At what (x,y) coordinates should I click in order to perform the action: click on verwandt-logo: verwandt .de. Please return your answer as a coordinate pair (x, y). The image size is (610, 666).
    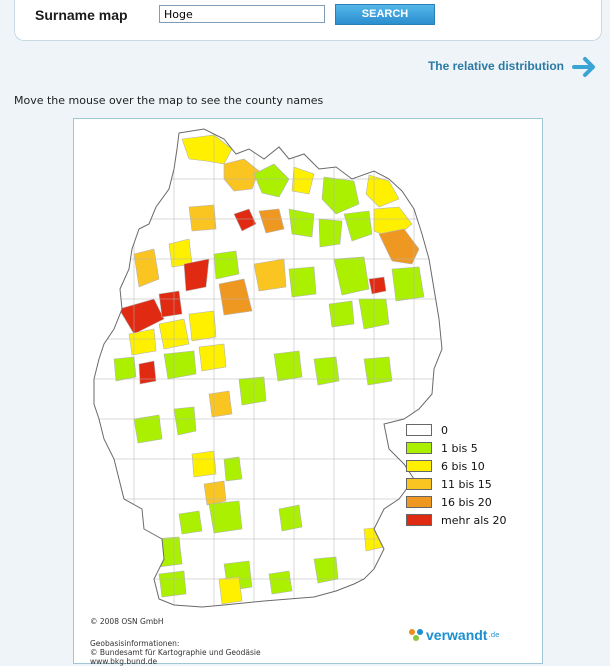
    Looking at the image, I should click on (453, 635).